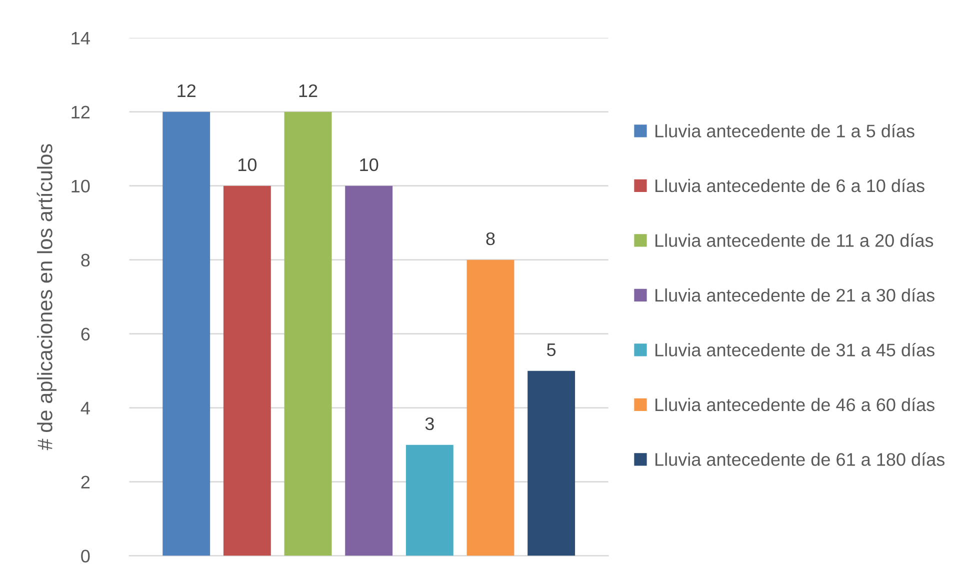 This screenshot has width=958, height=582. I want to click on y-tick-label: 6, so click(85, 334).